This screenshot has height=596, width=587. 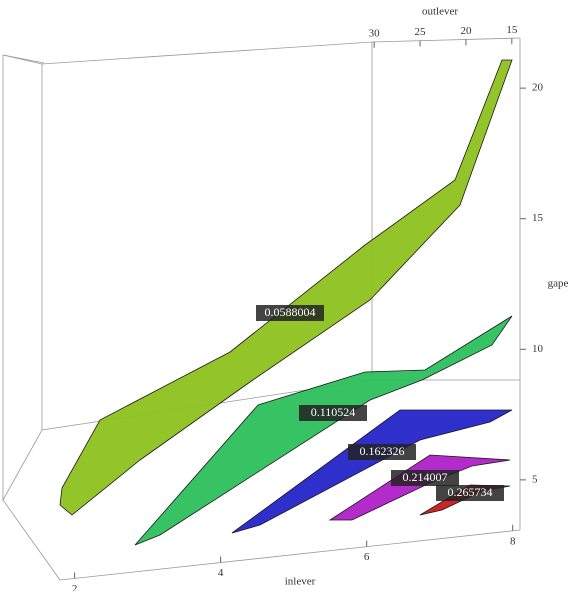 I want to click on y-tick-label: 30, so click(x=375, y=33).